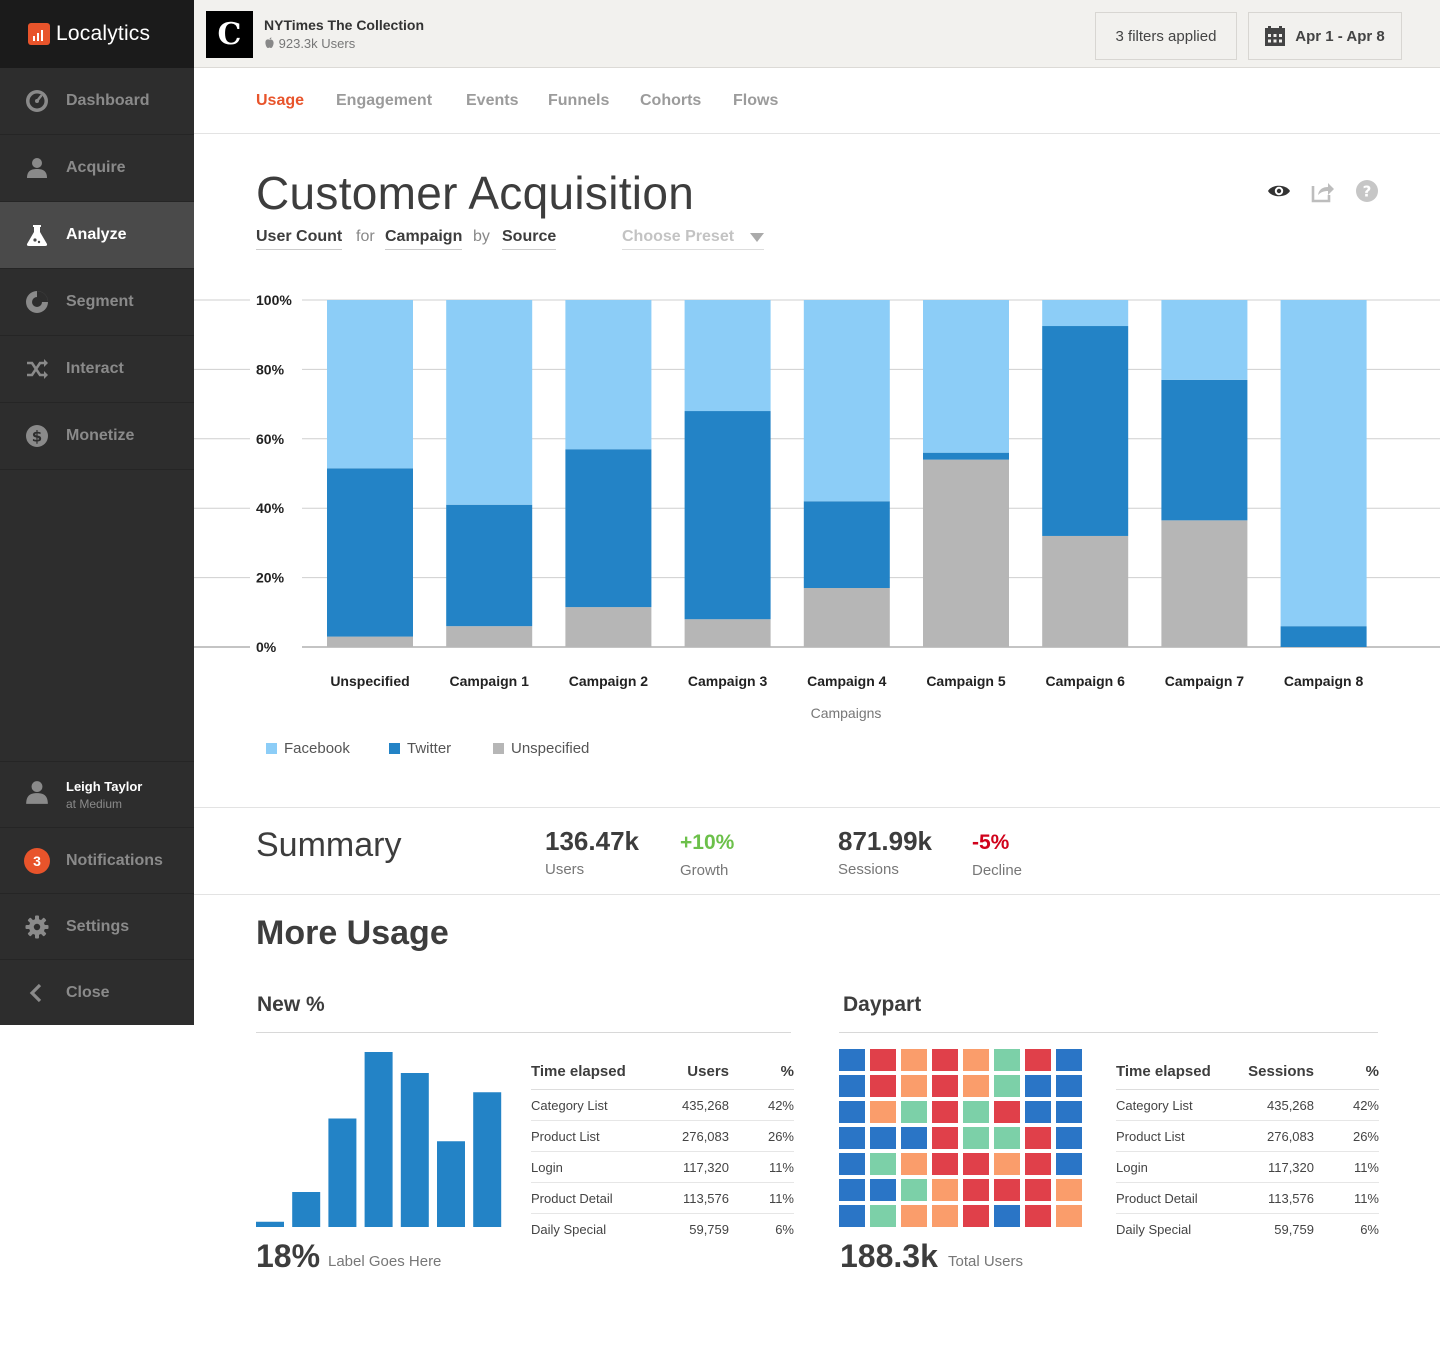 The height and width of the screenshot is (1347, 1440). I want to click on tab-flows: Flows, so click(756, 100).